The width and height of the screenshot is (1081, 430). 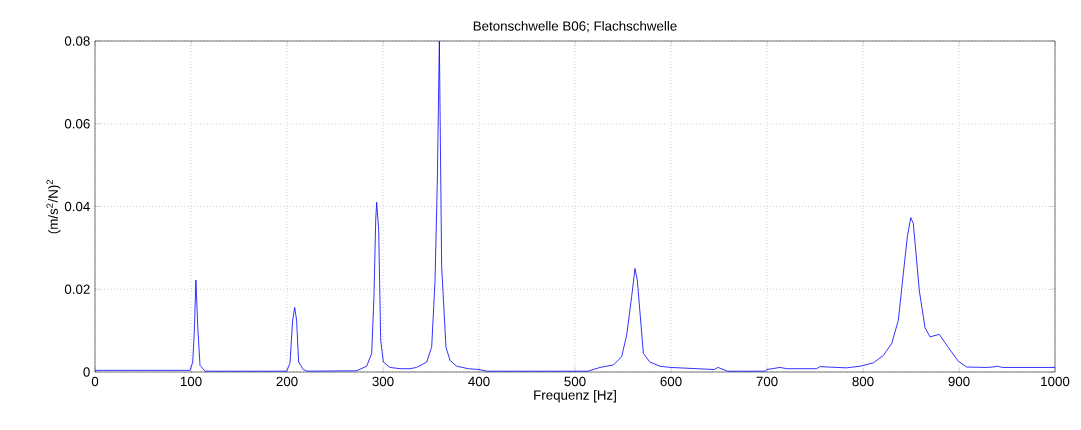 I want to click on x-axis-title: Frequenz [Hz], so click(x=575, y=396).